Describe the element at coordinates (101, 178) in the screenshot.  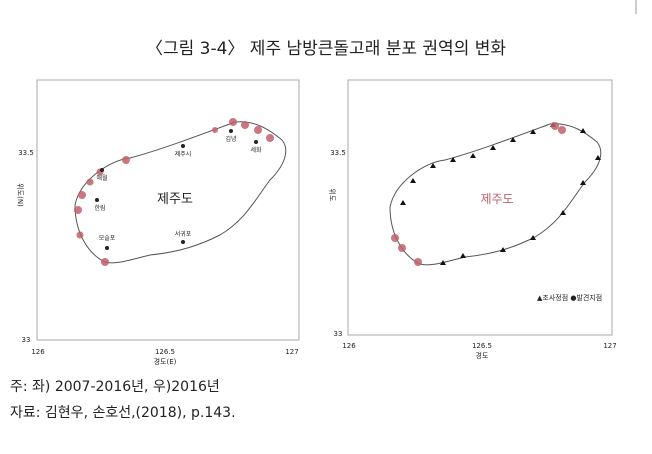
I see `place-label: 애월` at that location.